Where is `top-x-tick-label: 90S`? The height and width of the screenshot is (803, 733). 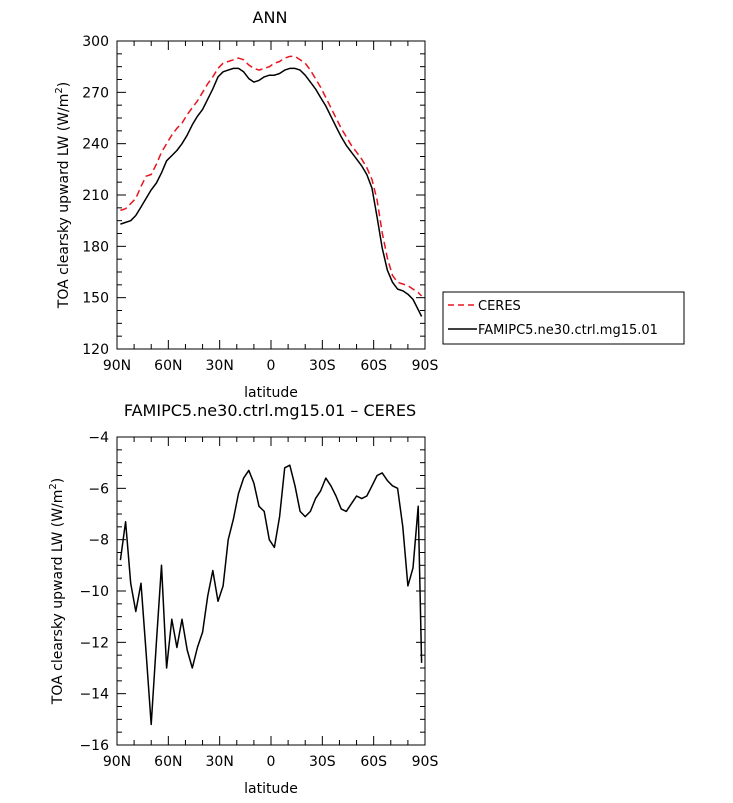 top-x-tick-label: 90S is located at coordinates (425, 366).